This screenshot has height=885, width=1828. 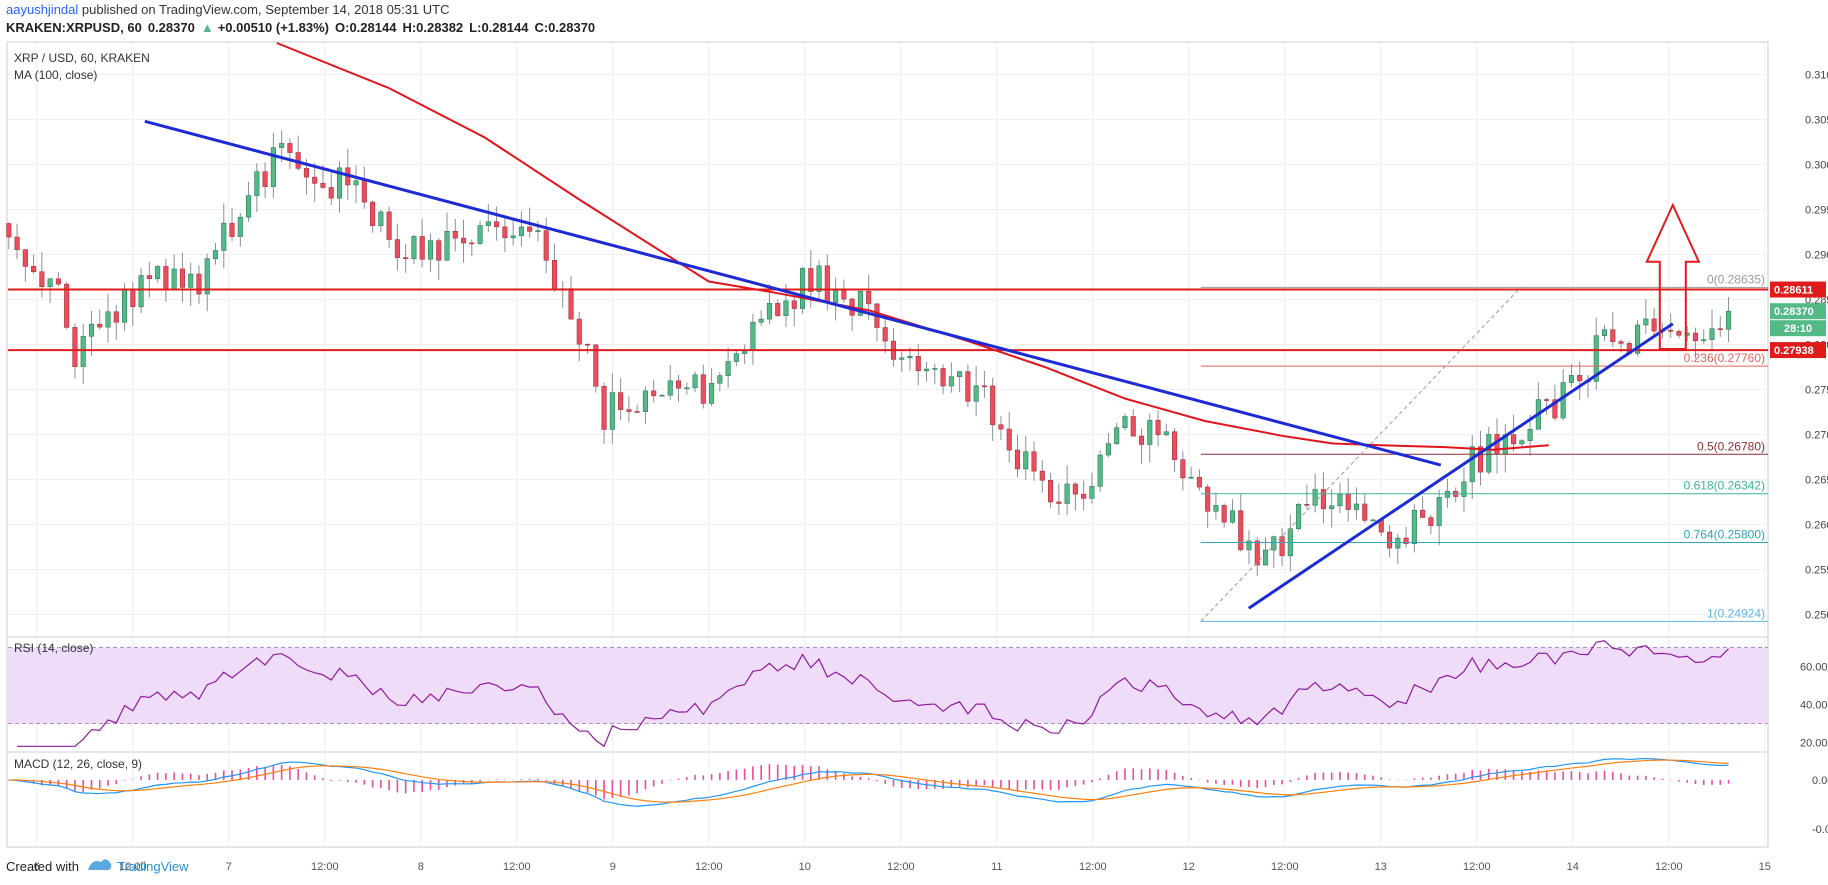 I want to click on signal-line, so click(x=868, y=781).